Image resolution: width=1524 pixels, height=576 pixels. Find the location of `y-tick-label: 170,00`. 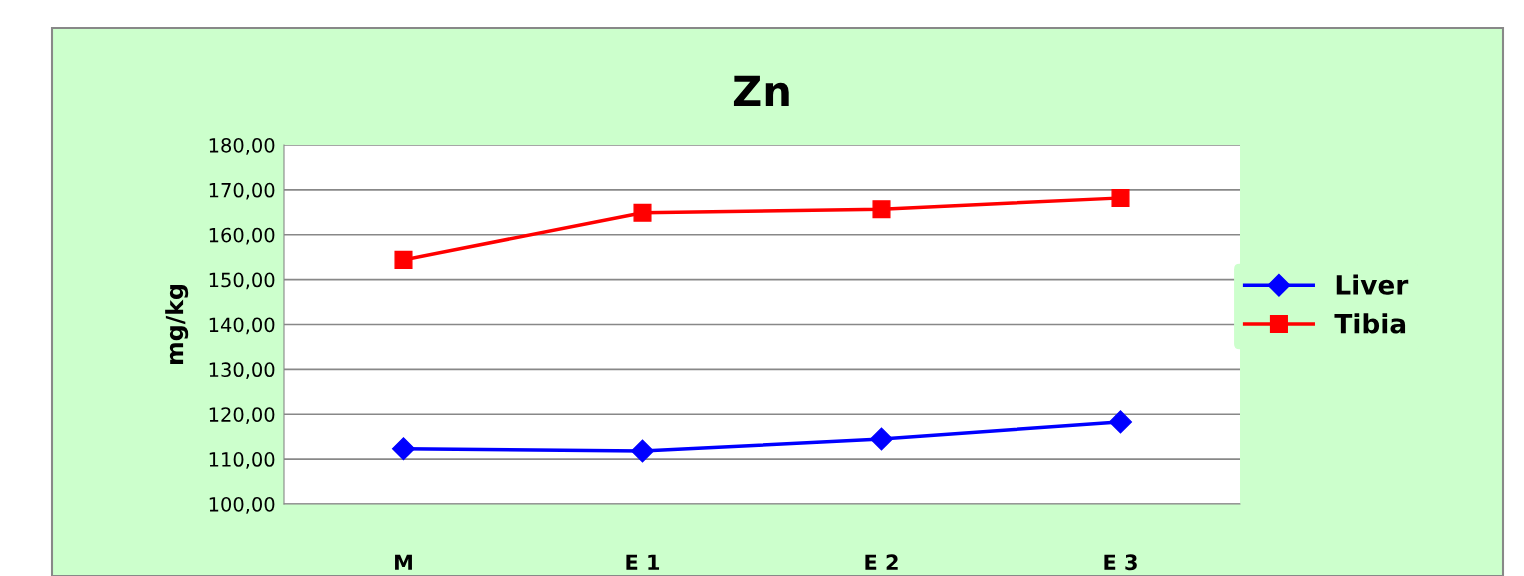

y-tick-label: 170,00 is located at coordinates (242, 191).